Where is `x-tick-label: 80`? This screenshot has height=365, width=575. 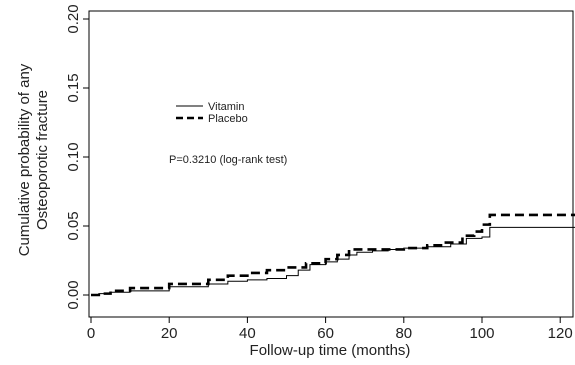
x-tick-label: 80 is located at coordinates (403, 333).